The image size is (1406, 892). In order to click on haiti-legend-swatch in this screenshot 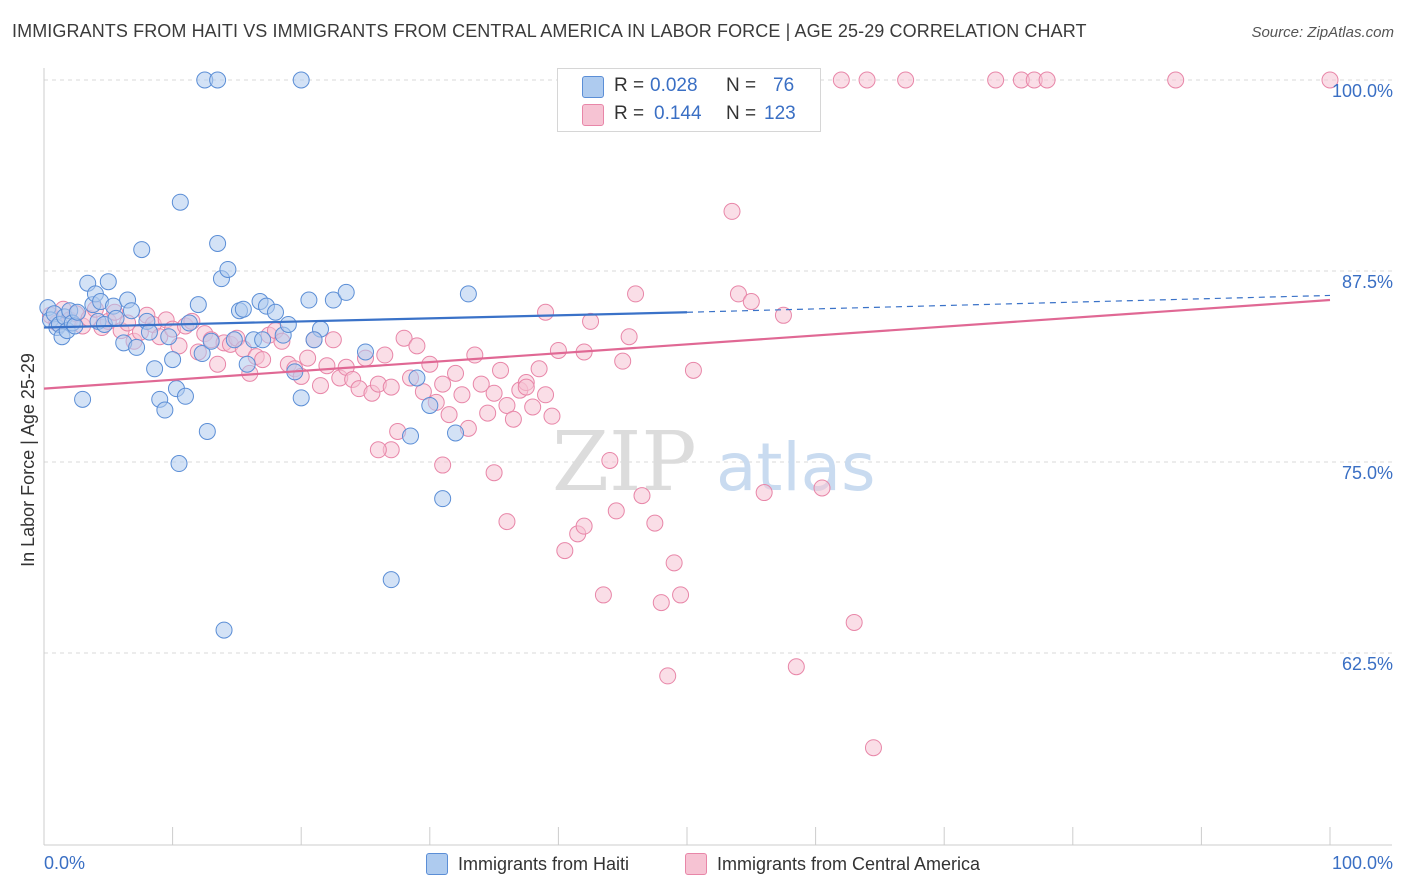, I will do `click(437, 864)`.